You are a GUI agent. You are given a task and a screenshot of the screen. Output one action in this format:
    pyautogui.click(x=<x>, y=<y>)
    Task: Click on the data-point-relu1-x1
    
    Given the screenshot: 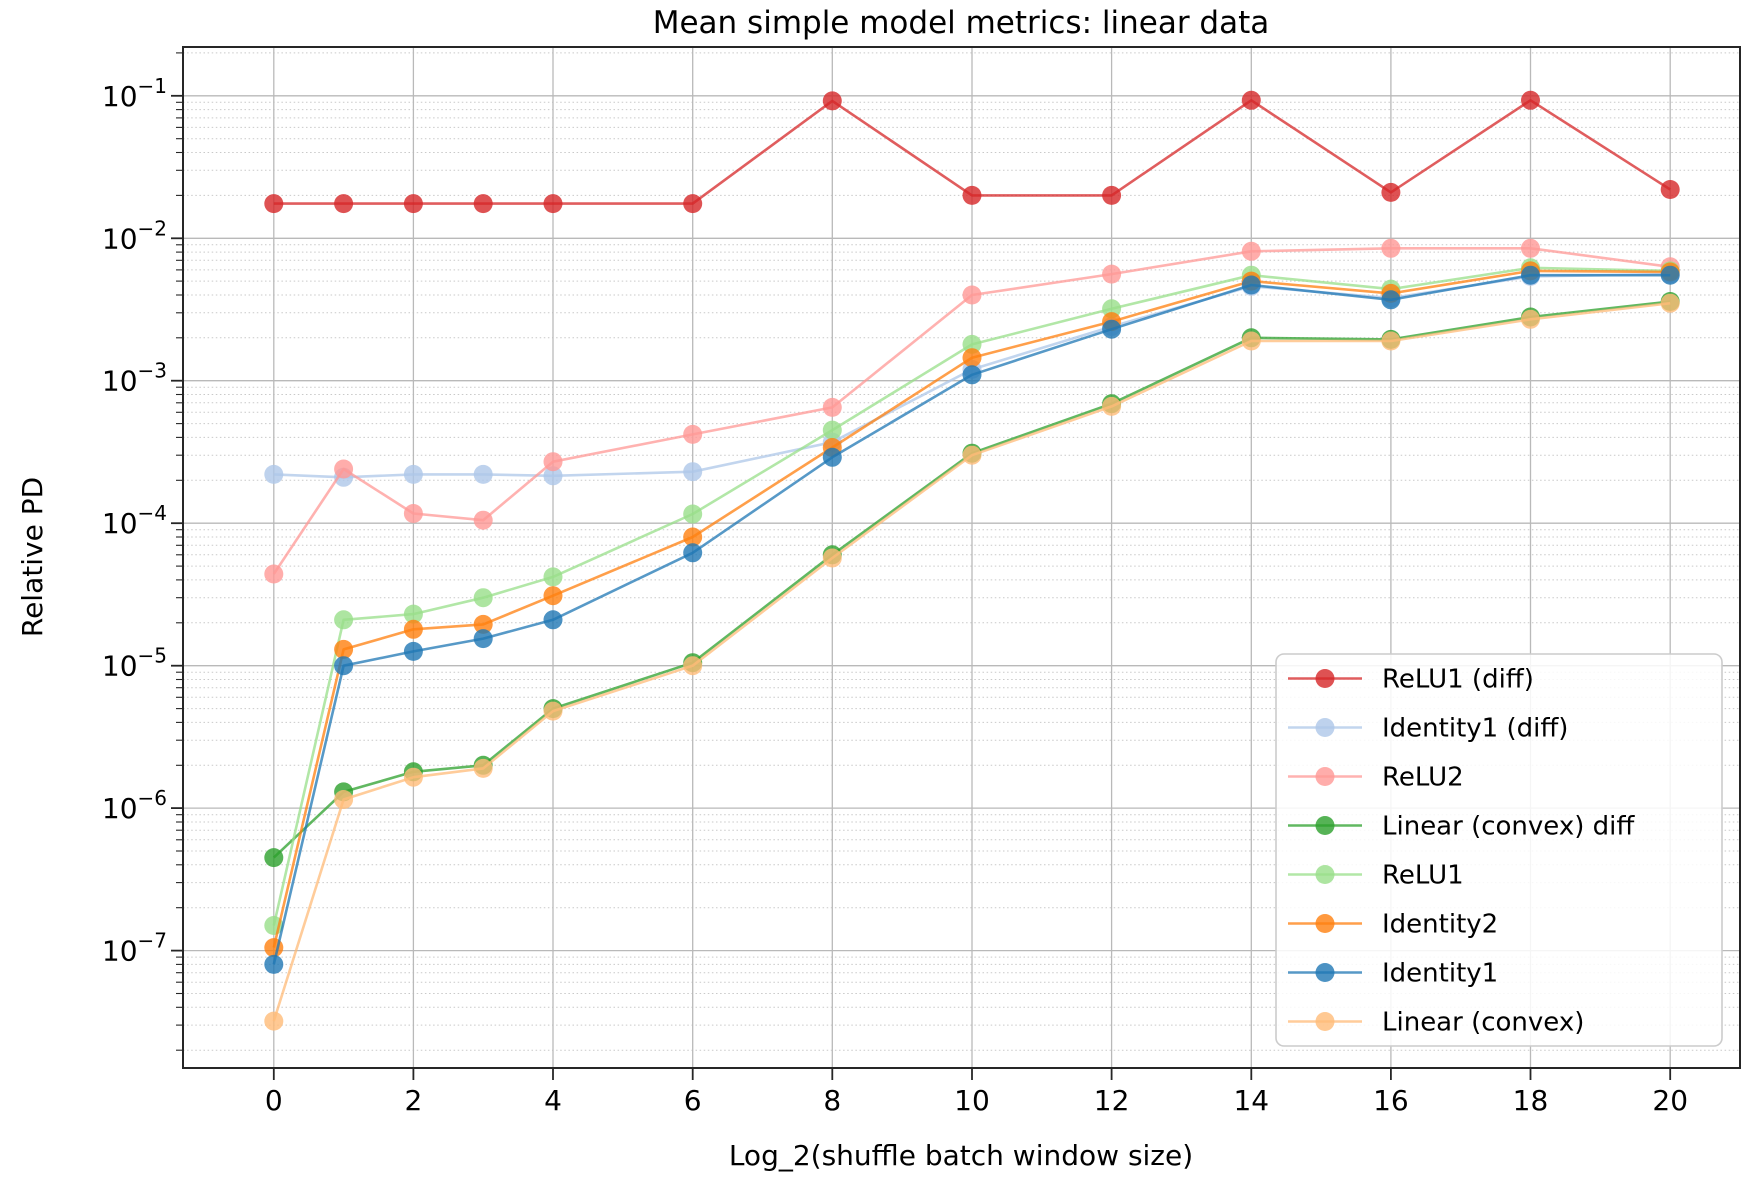 What is the action you would take?
    pyautogui.click(x=344, y=620)
    